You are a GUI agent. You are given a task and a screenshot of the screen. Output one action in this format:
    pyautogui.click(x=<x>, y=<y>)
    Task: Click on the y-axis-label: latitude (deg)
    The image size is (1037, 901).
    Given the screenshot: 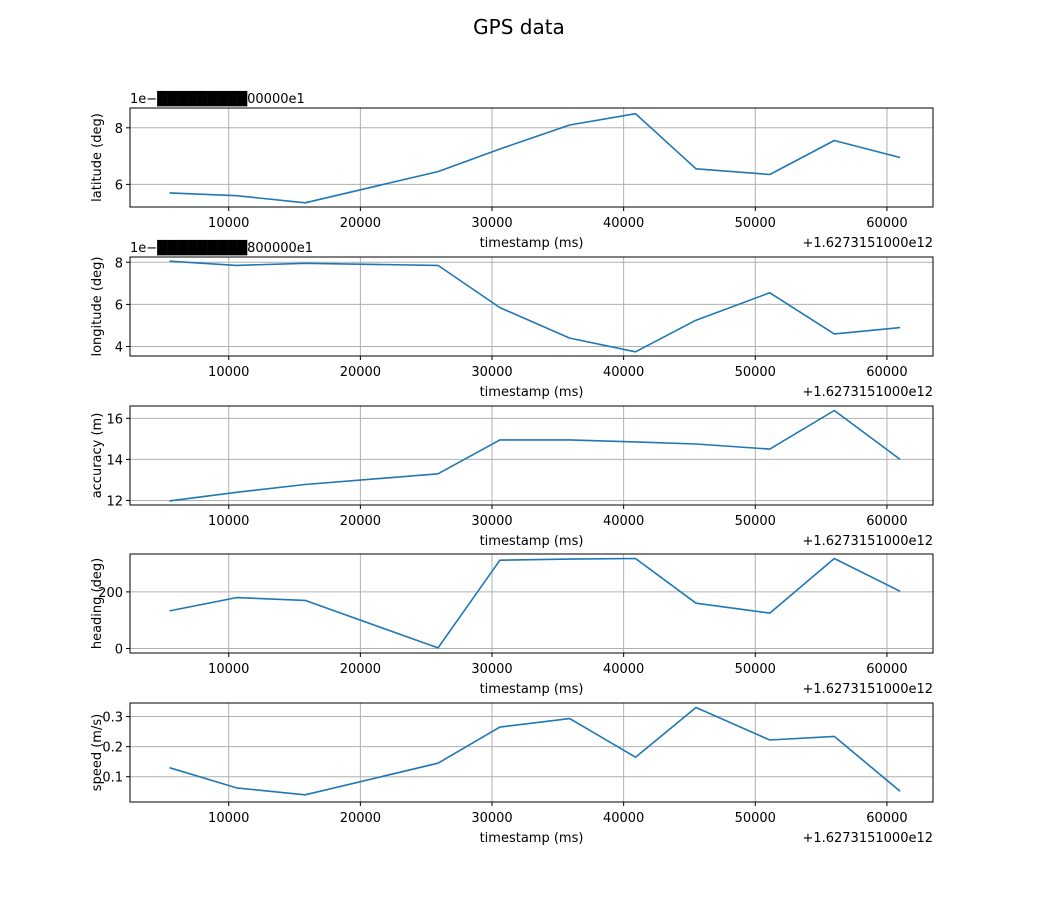 What is the action you would take?
    pyautogui.click(x=97, y=157)
    